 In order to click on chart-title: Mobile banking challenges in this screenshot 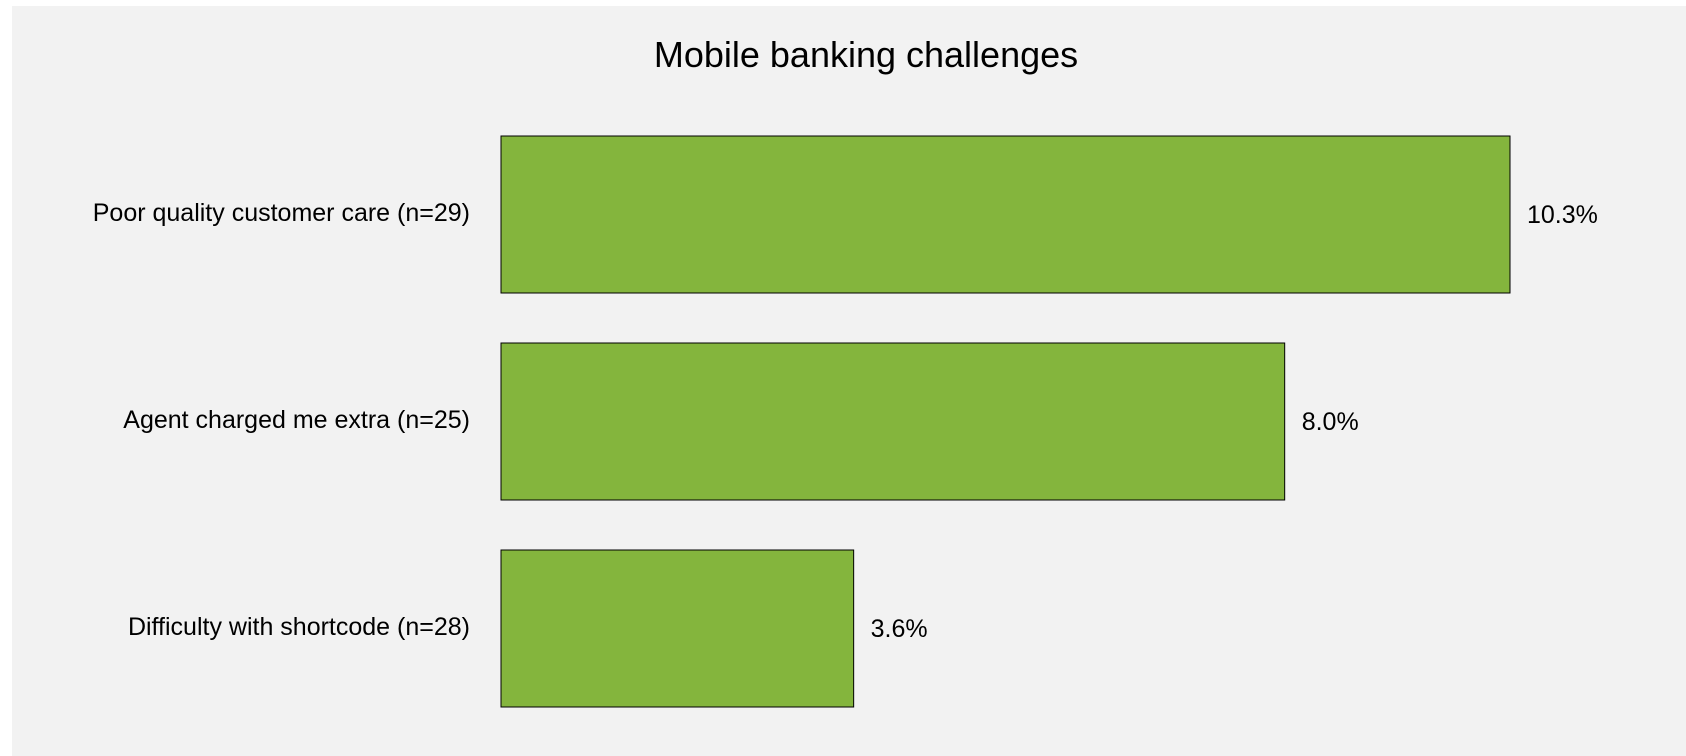, I will do `click(866, 54)`.